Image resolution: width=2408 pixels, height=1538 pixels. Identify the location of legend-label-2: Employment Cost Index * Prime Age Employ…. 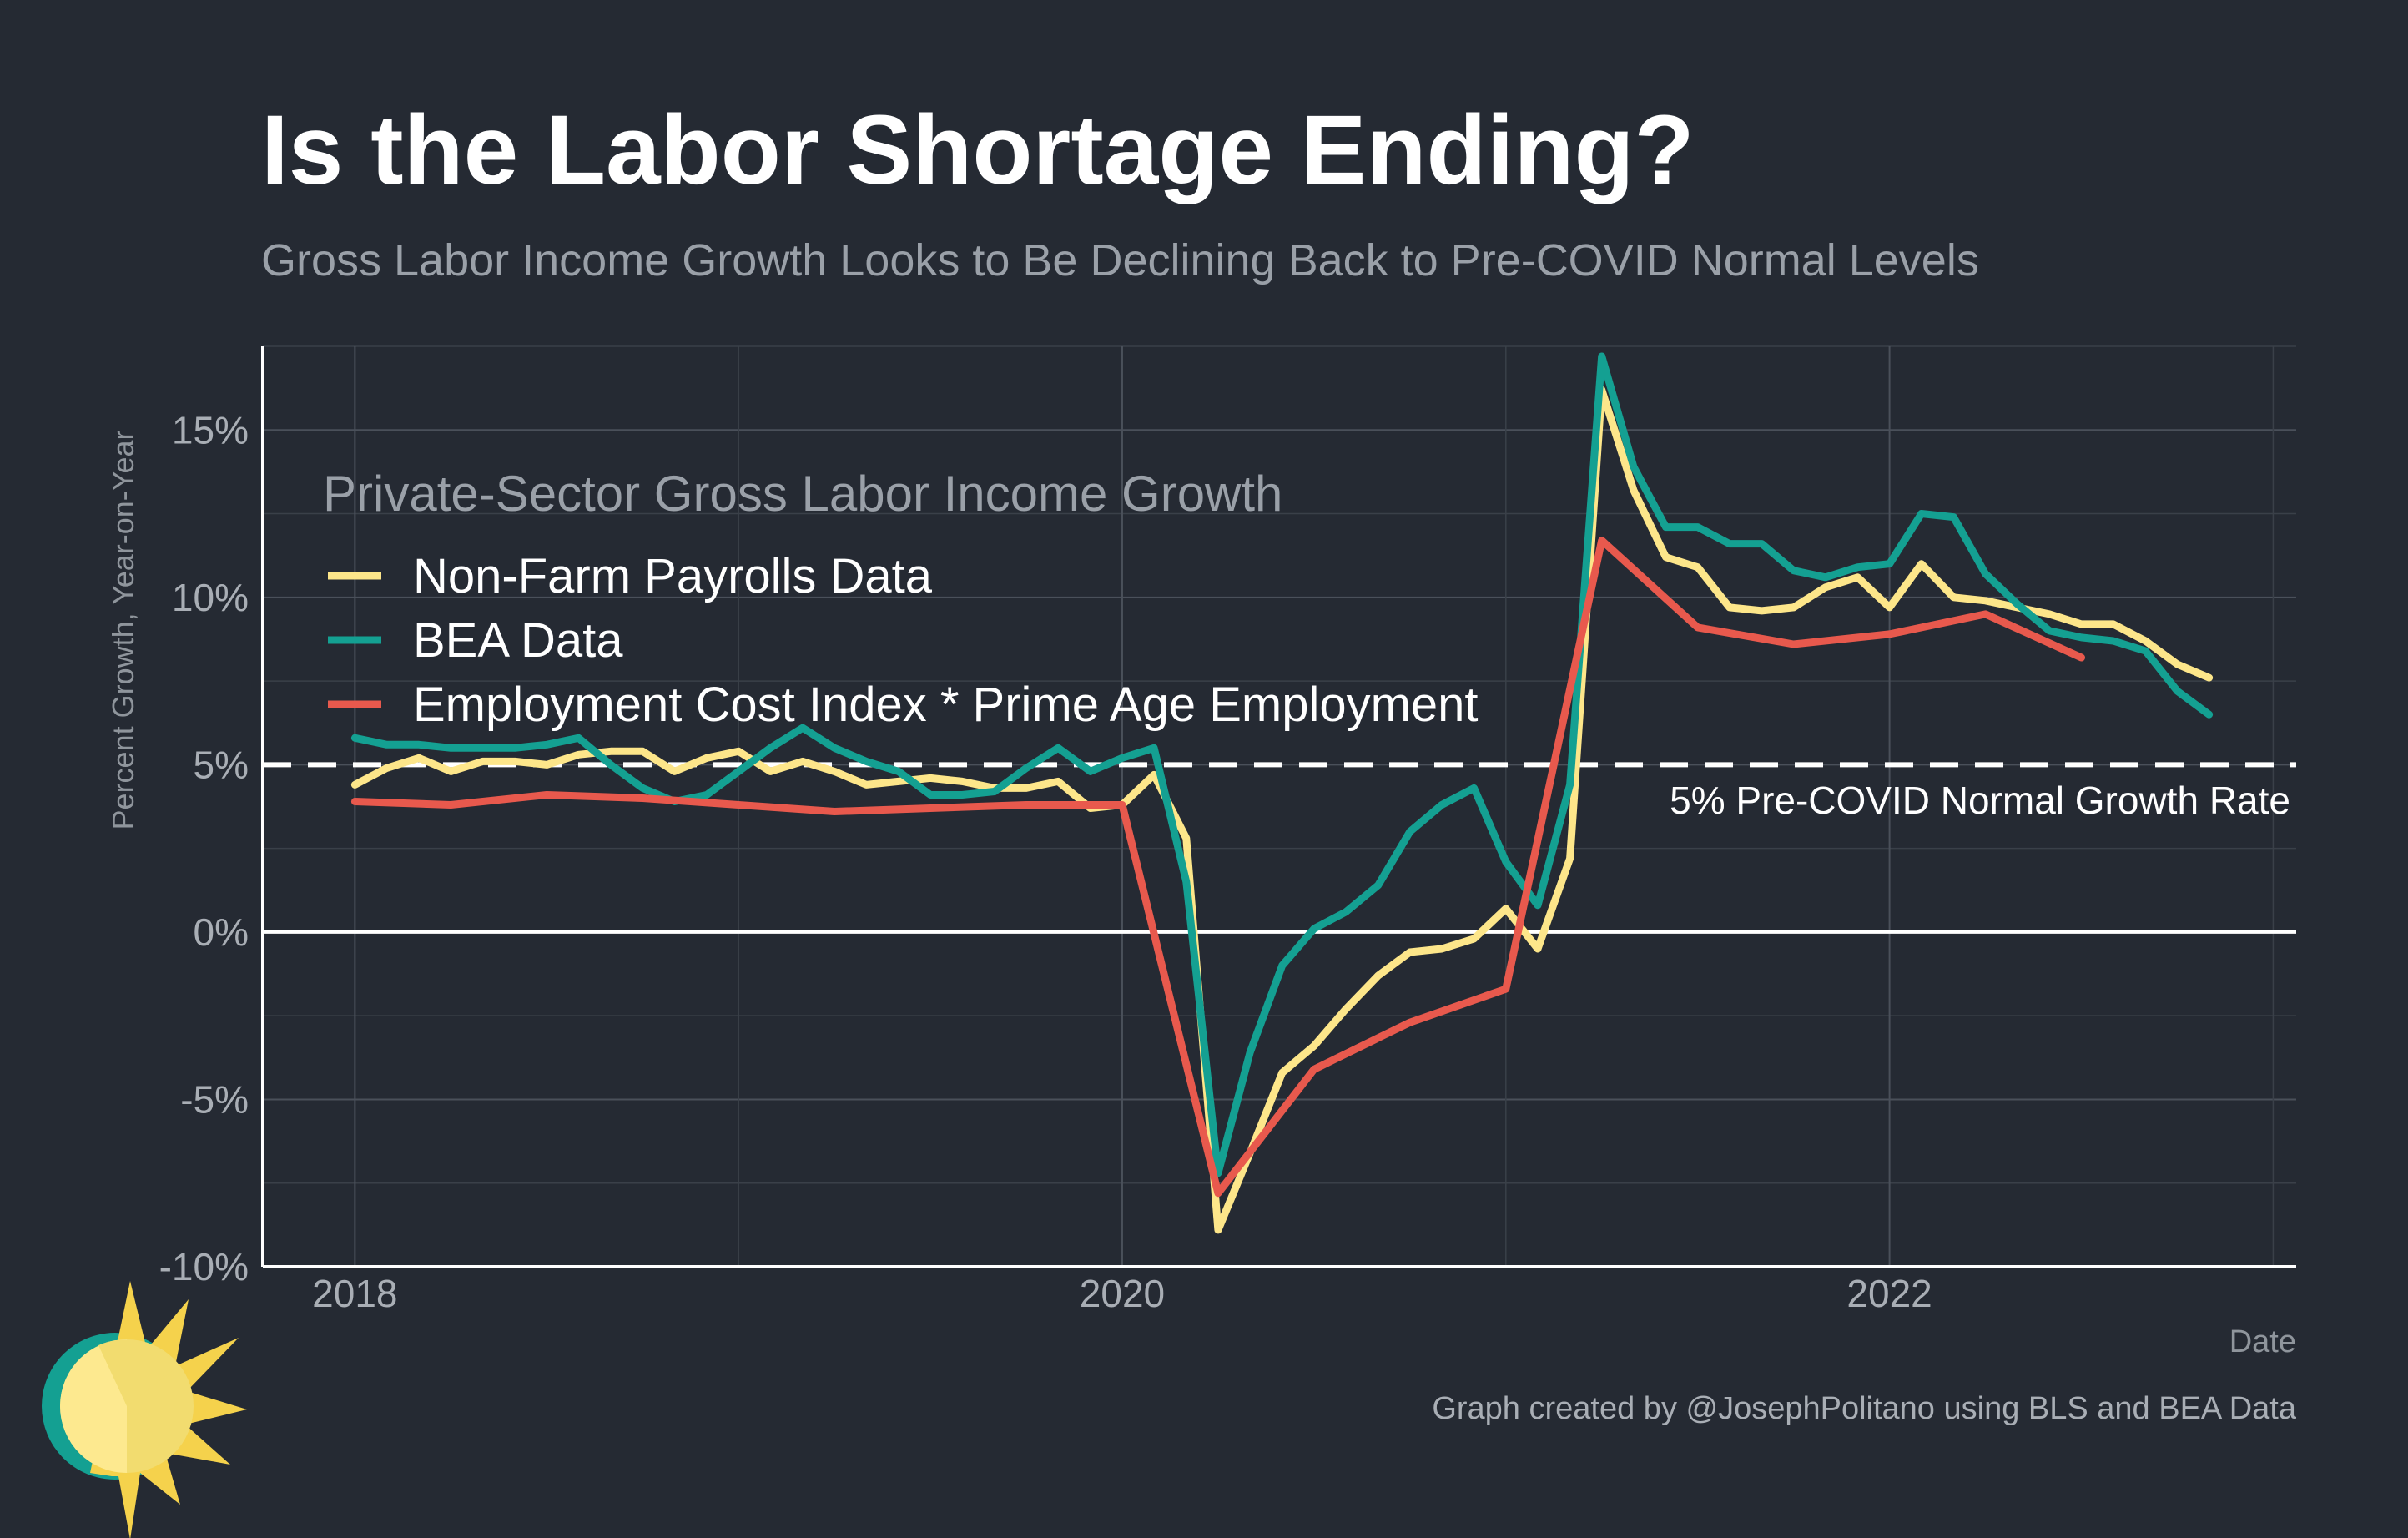
(946, 705).